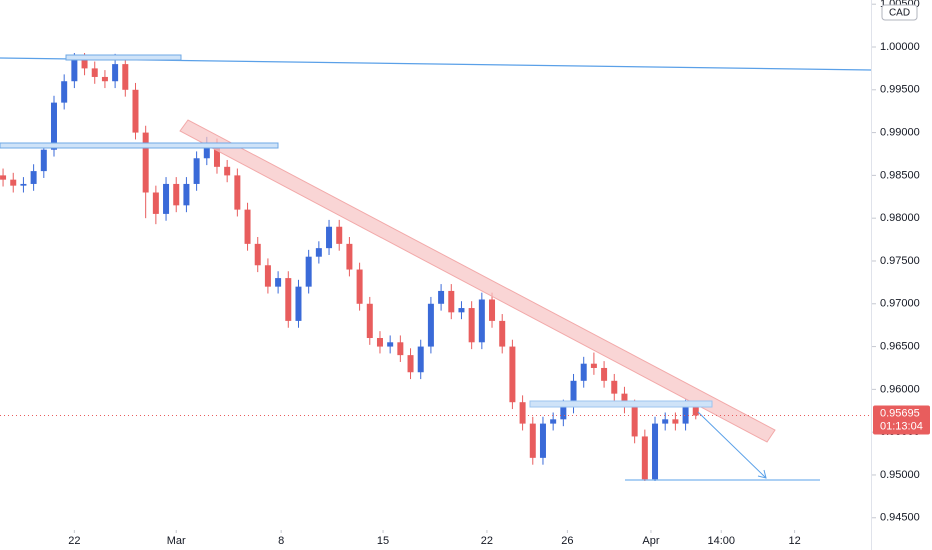 This screenshot has height=550, width=932. What do you see at coordinates (900, 90) in the screenshot?
I see `y-tick-label: 0.99500` at bounding box center [900, 90].